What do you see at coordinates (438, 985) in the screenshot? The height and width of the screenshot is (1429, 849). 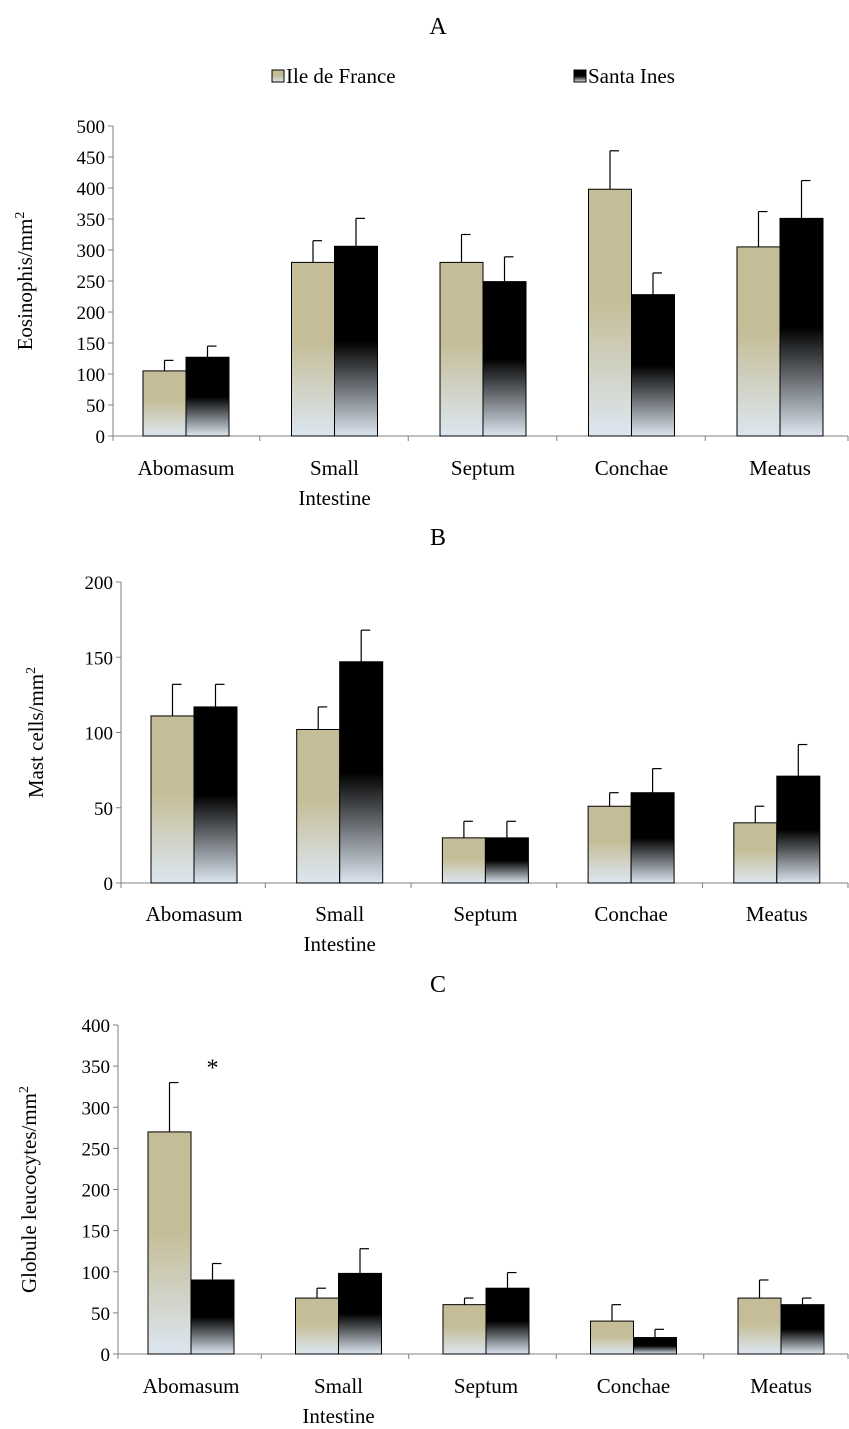 I see `panel-title: C` at bounding box center [438, 985].